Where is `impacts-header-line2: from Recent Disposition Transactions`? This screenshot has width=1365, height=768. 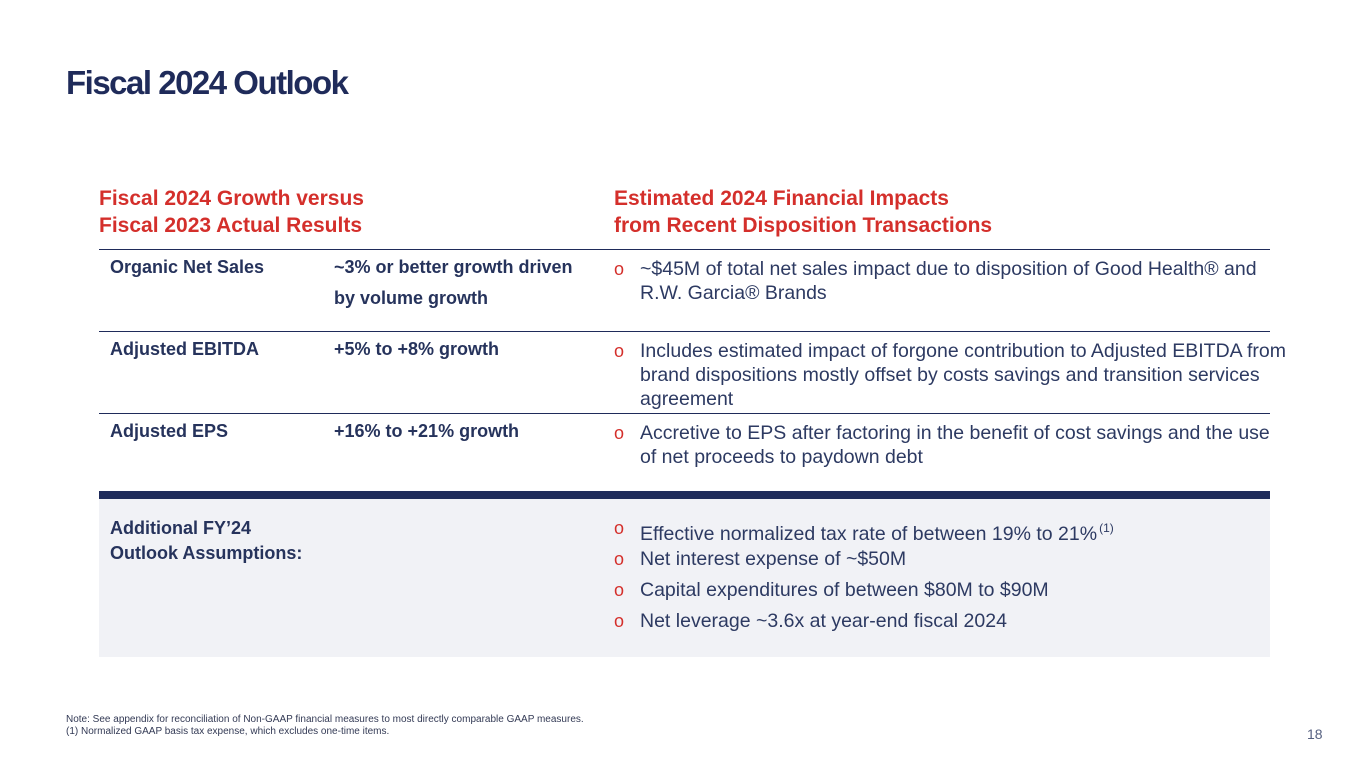 impacts-header-line2: from Recent Disposition Transactions is located at coordinates (803, 225).